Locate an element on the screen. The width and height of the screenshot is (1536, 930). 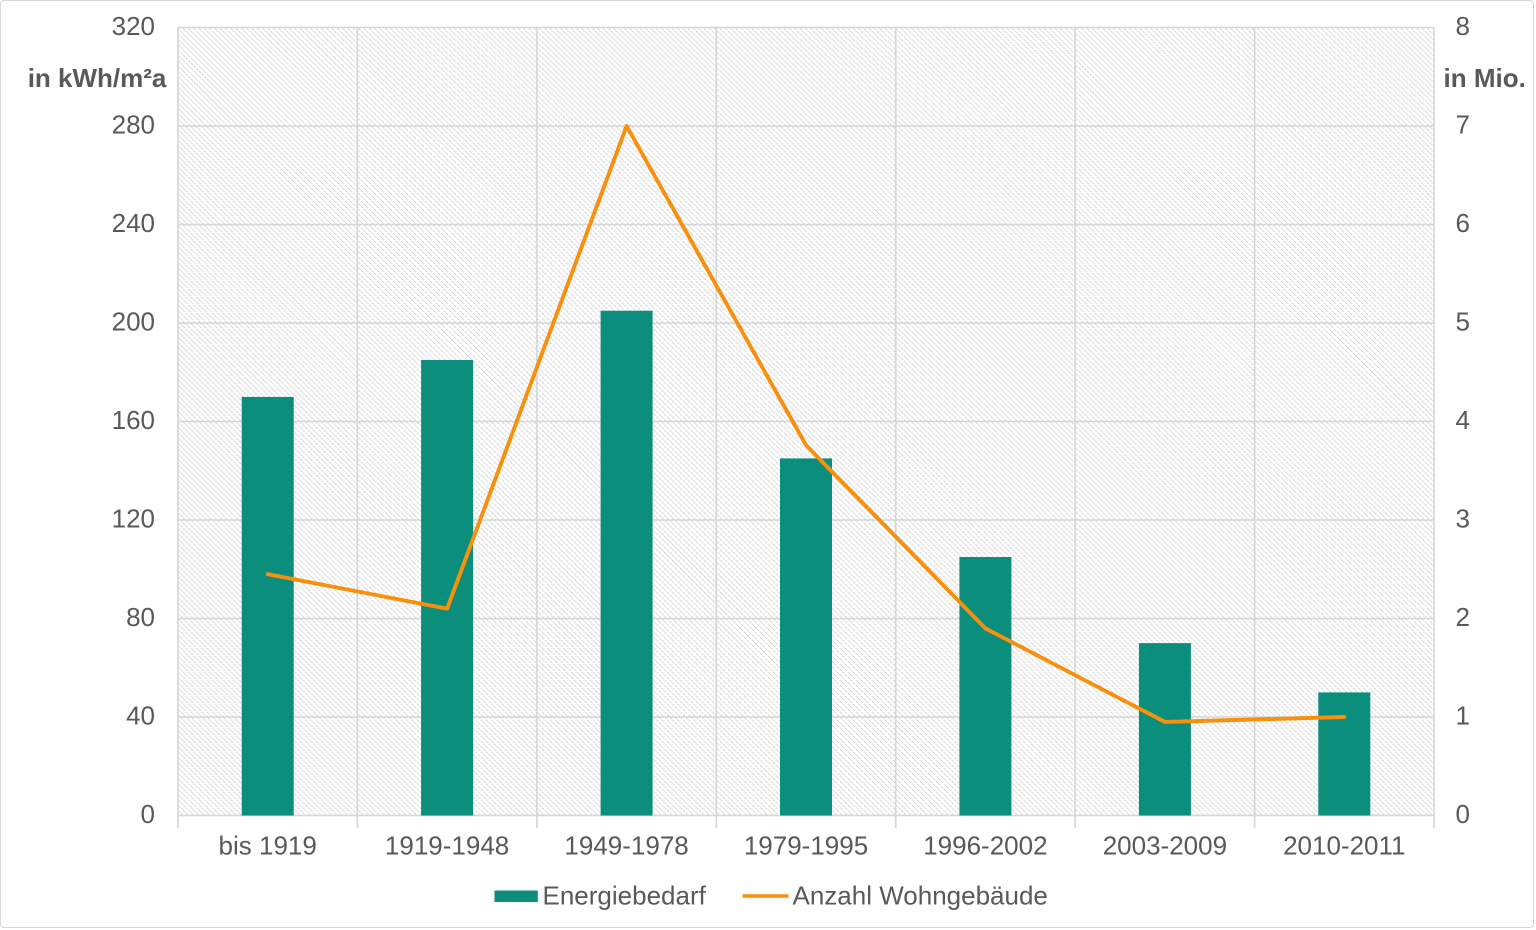
svg-text: 280 is located at coordinates (133, 125).